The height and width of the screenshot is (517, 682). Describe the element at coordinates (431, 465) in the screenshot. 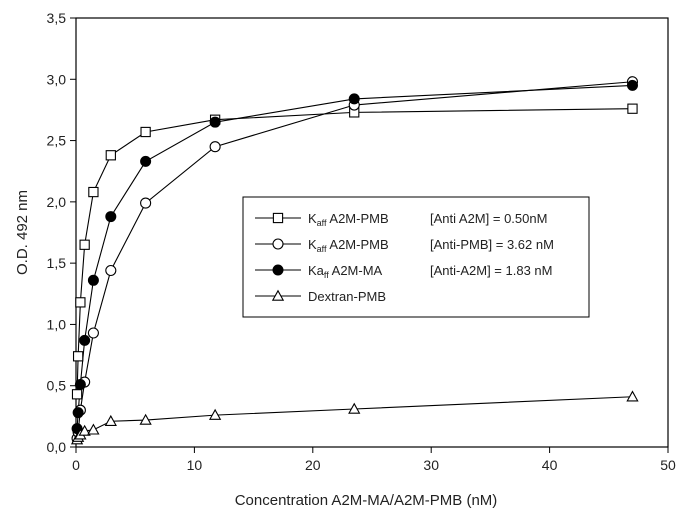

I see `x-tick-label: 30` at that location.